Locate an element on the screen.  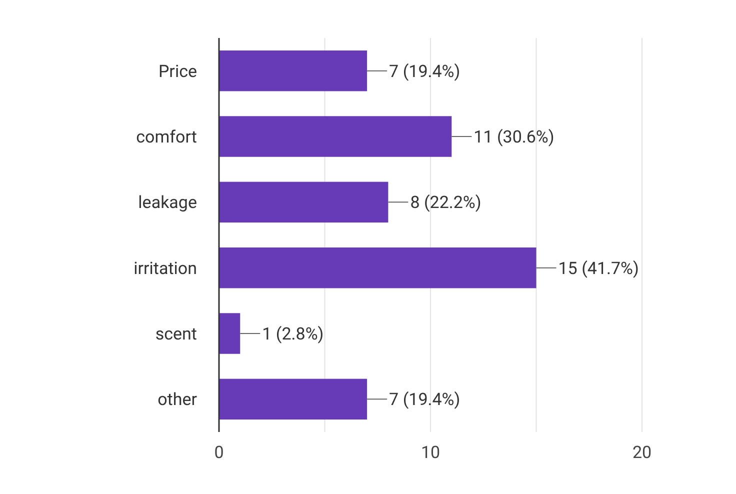
y-tick-label: irritation is located at coordinates (165, 268).